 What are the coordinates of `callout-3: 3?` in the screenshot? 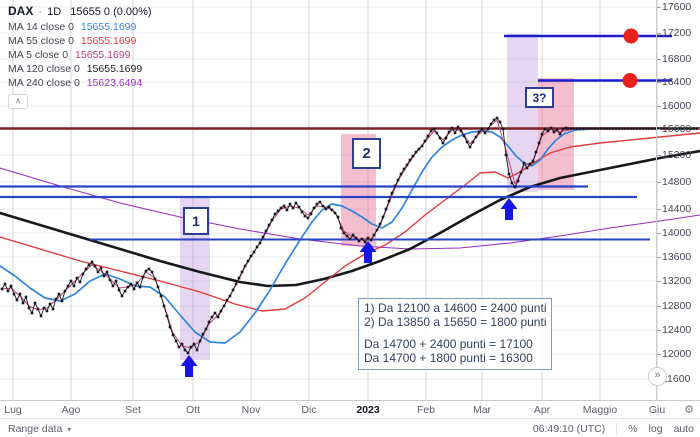 It's located at (539, 97).